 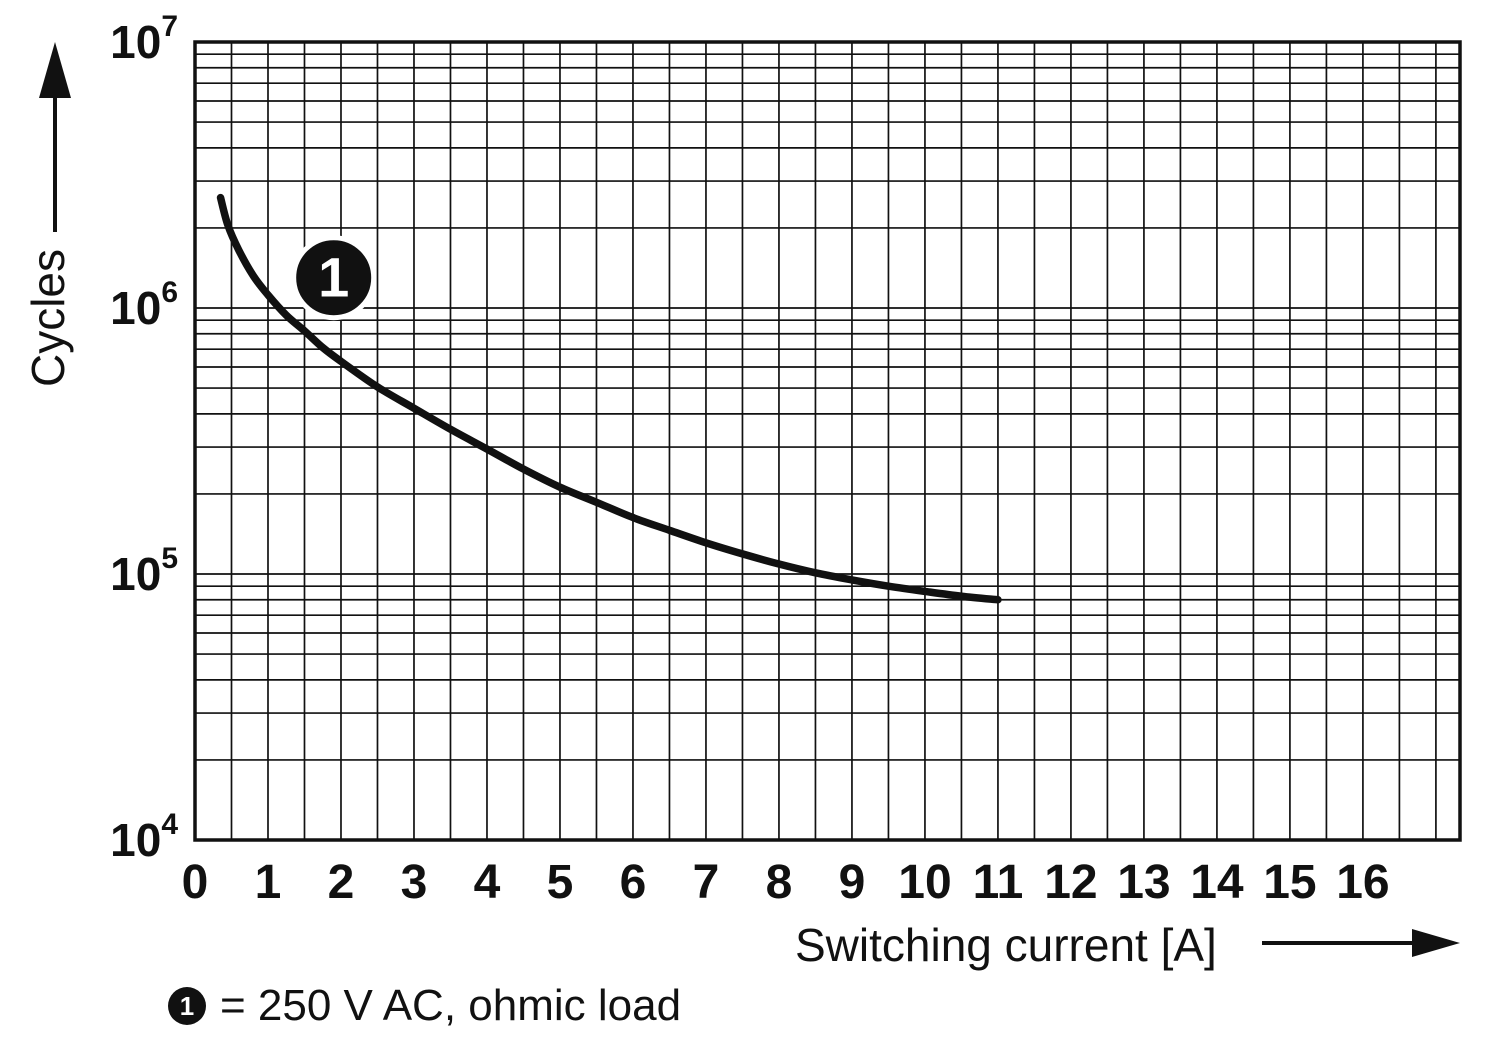 I want to click on curve-annotation-marker: 1, so click(x=334, y=278).